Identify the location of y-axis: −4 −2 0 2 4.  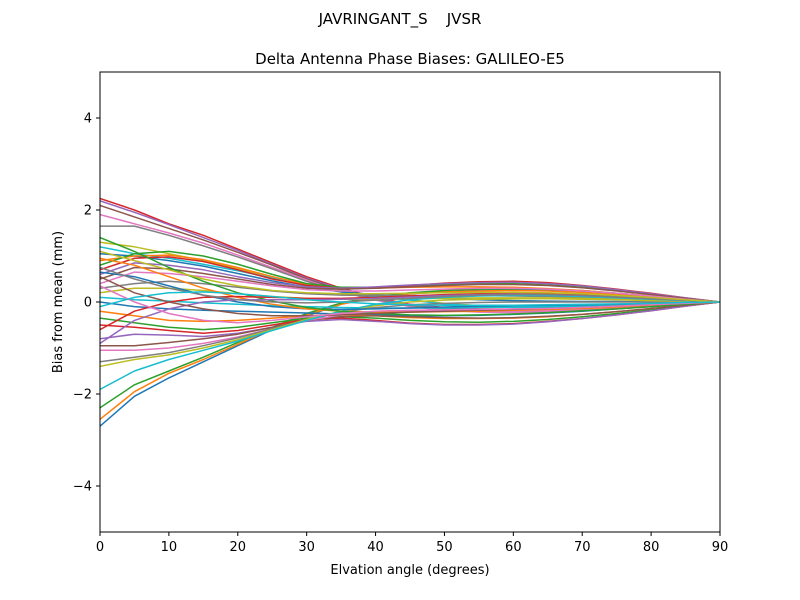
(86, 303).